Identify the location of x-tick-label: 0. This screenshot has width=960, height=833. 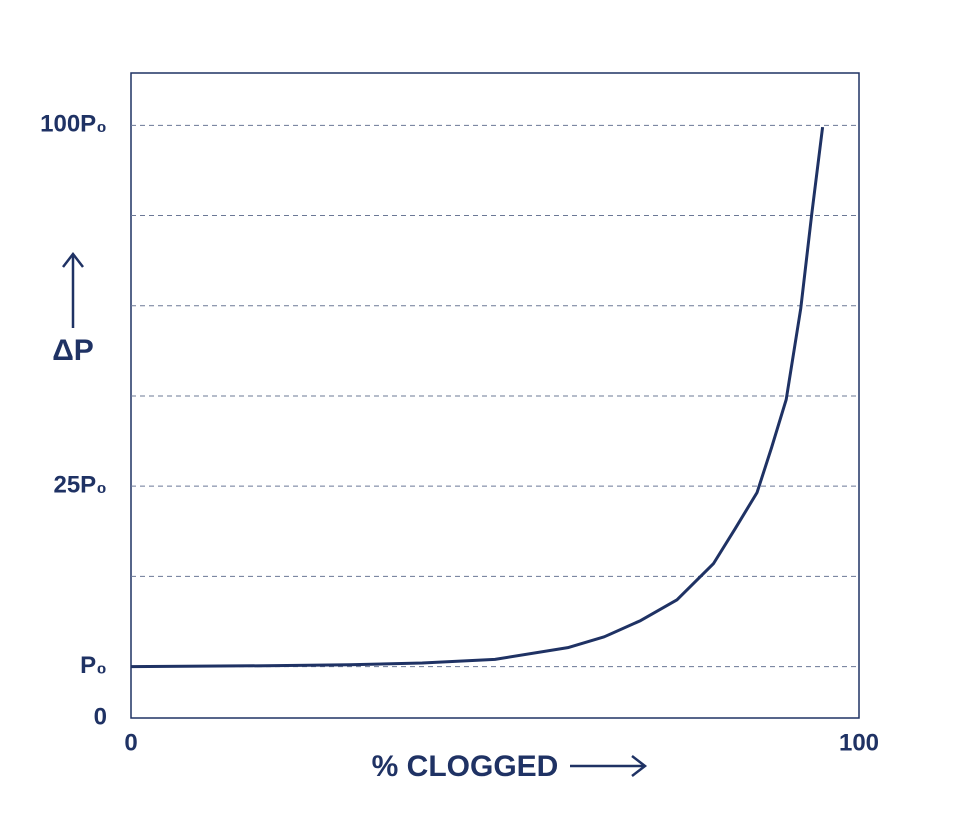
(130, 742).